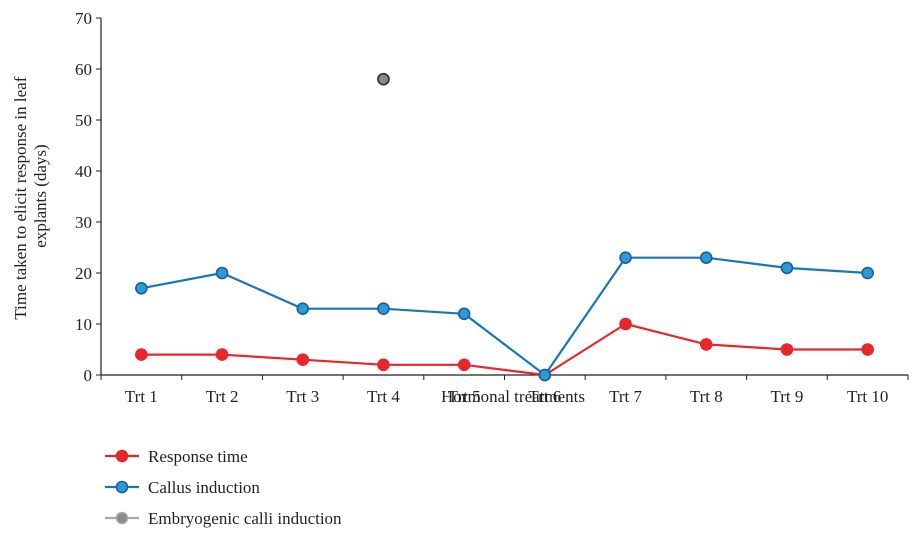 The width and height of the screenshot is (913, 535). I want to click on y-tick-label: 30, so click(83, 222).